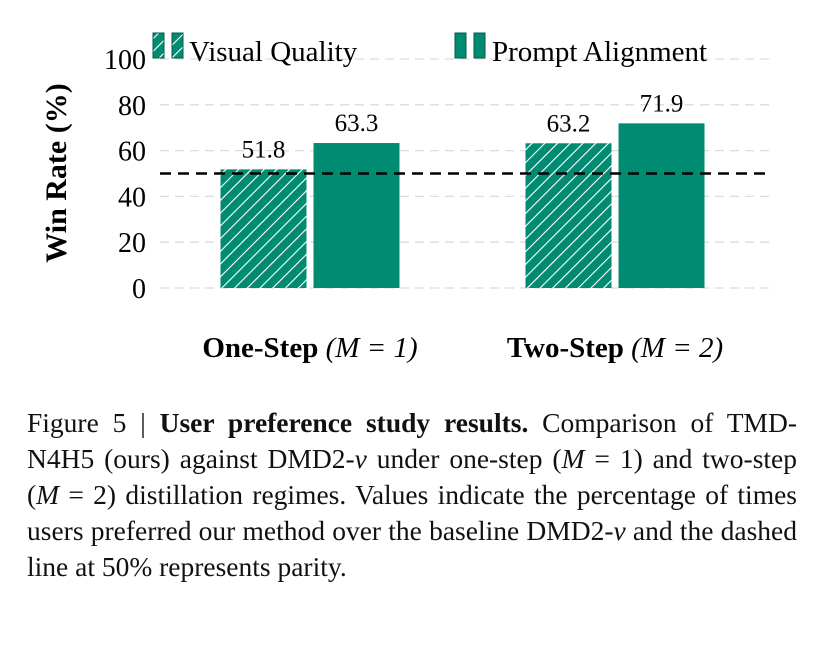 This screenshot has height=662, width=814. I want to click on caption-text: under one-step (, so click(464, 458).